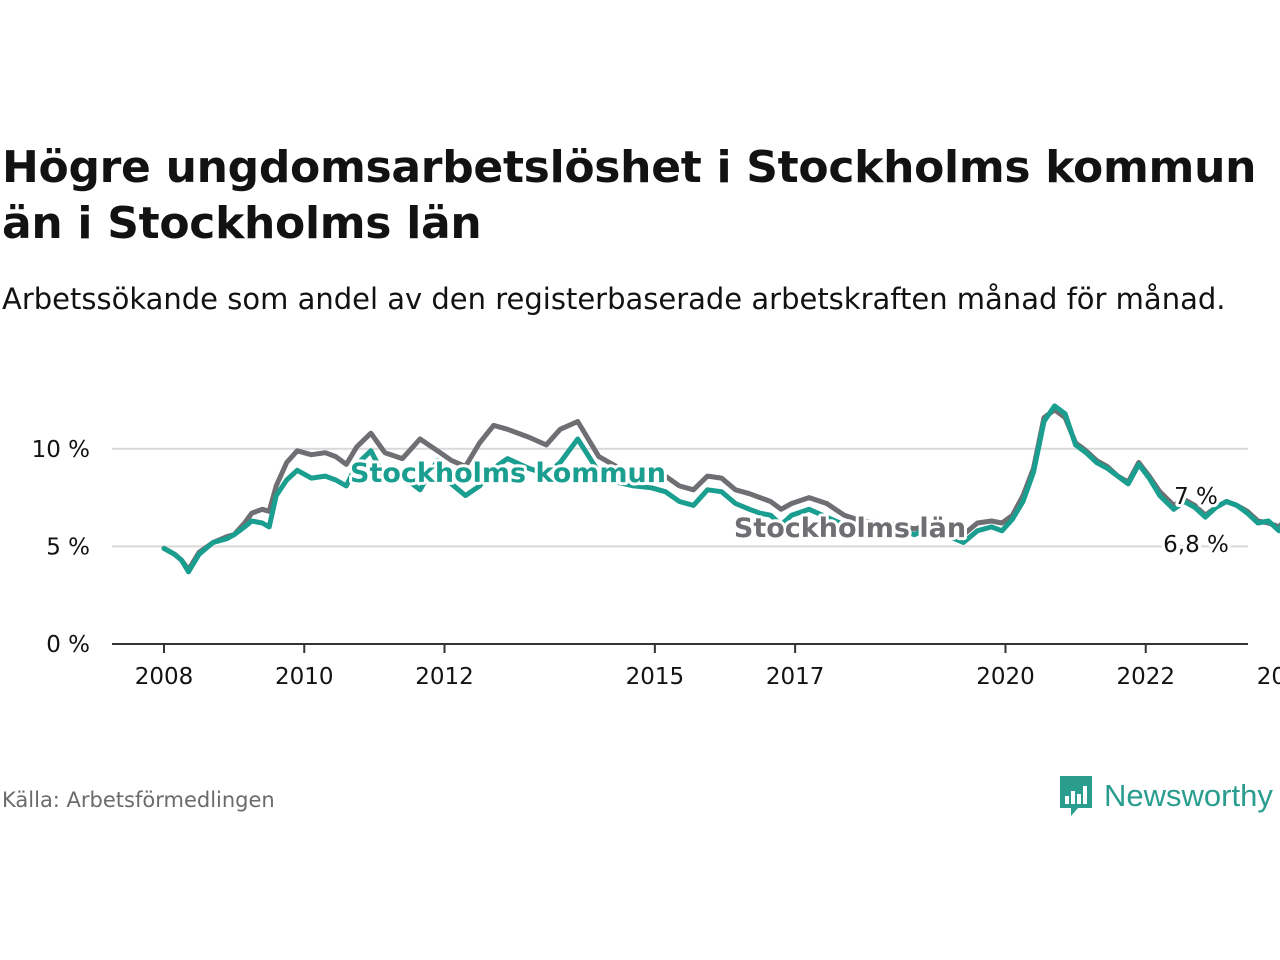 This screenshot has height=960, width=1280. Describe the element at coordinates (68, 547) in the screenshot. I see `y-tick-label: 5 %` at that location.